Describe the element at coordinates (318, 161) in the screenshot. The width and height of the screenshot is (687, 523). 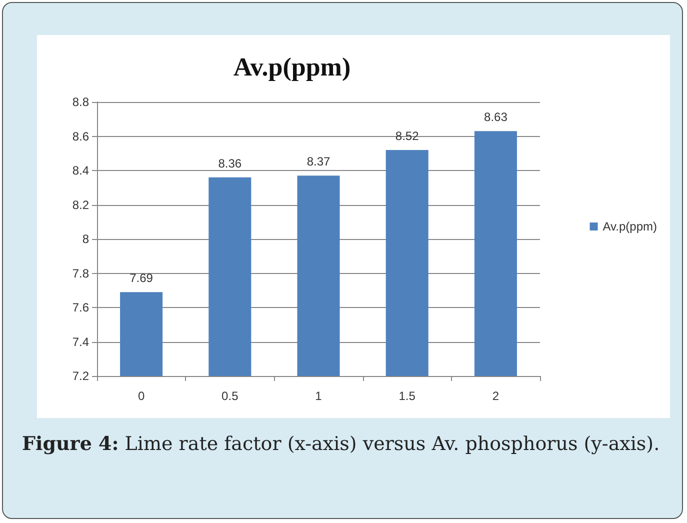
I see `data-label: 8.37` at that location.